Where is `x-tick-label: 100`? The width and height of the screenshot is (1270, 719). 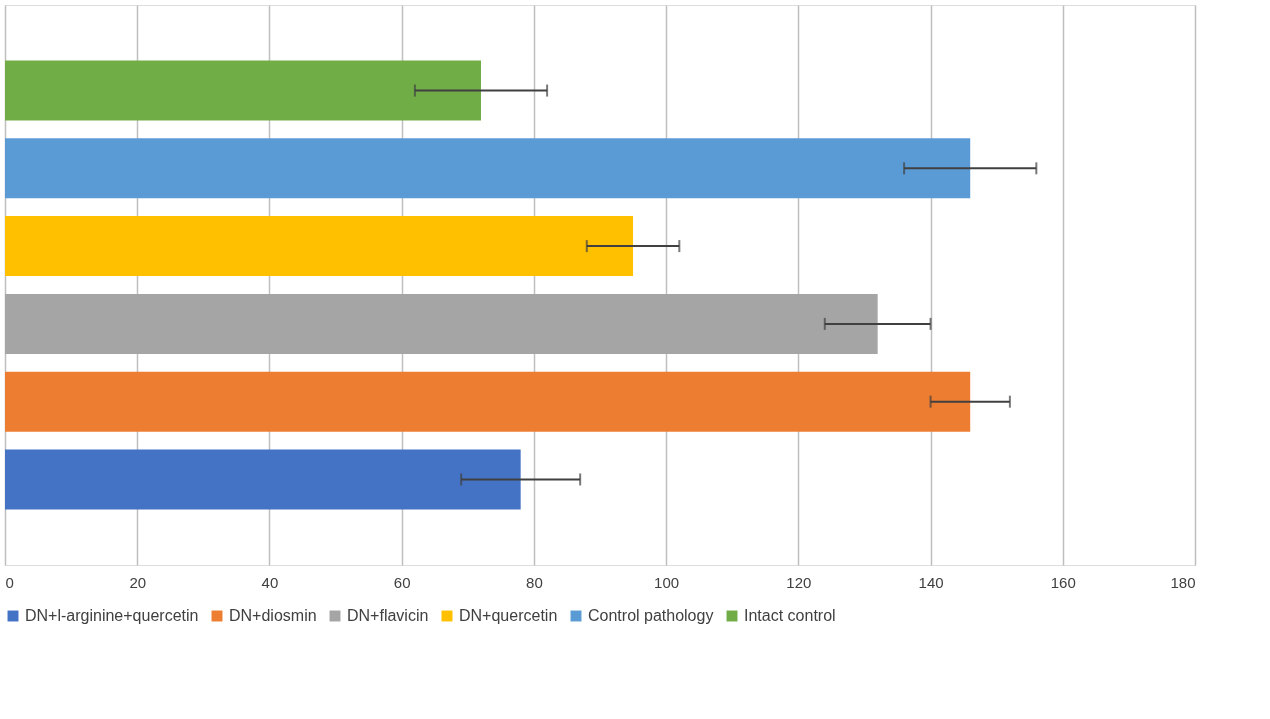 x-tick-label: 100 is located at coordinates (667, 582).